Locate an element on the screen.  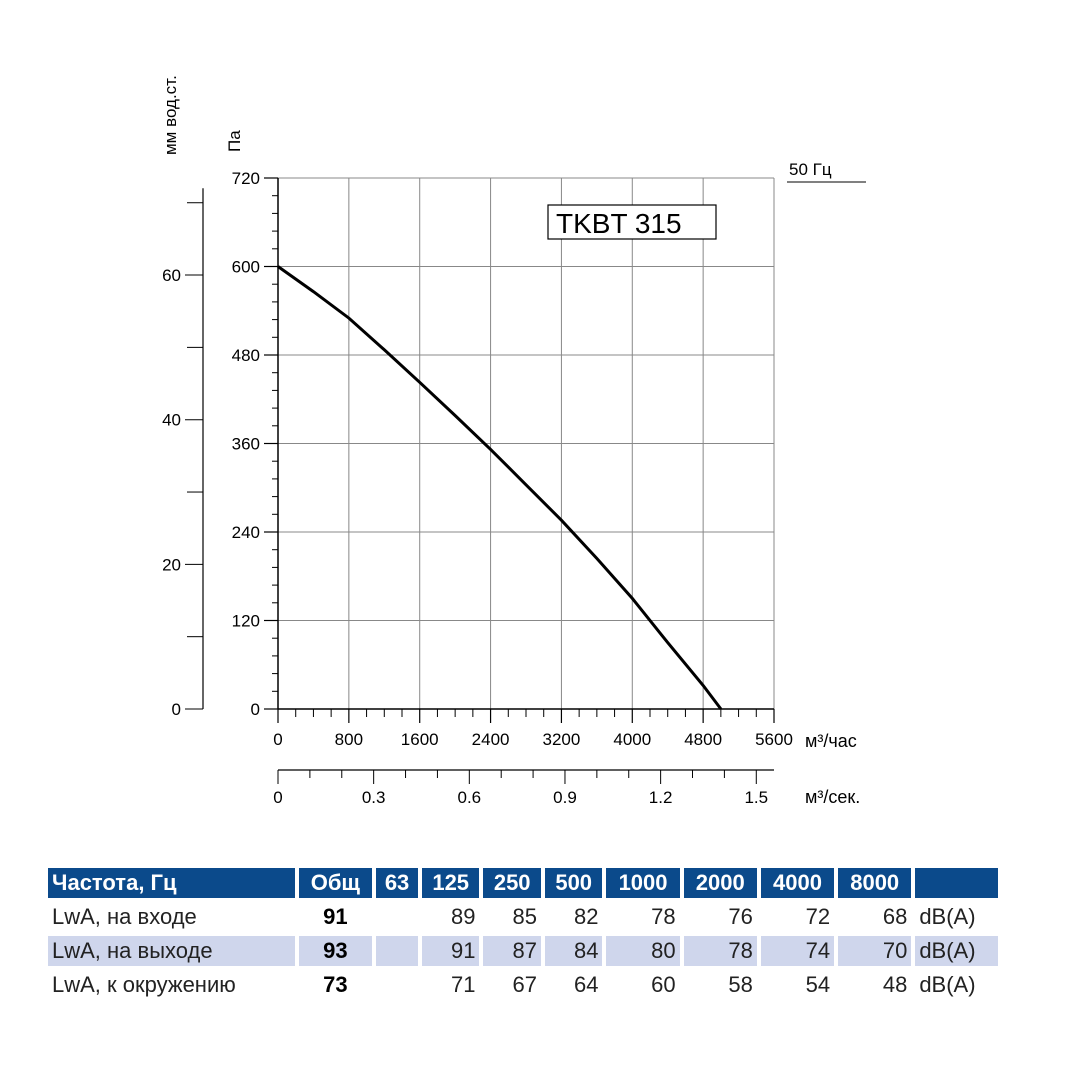
row-total: 93 is located at coordinates (335, 951).